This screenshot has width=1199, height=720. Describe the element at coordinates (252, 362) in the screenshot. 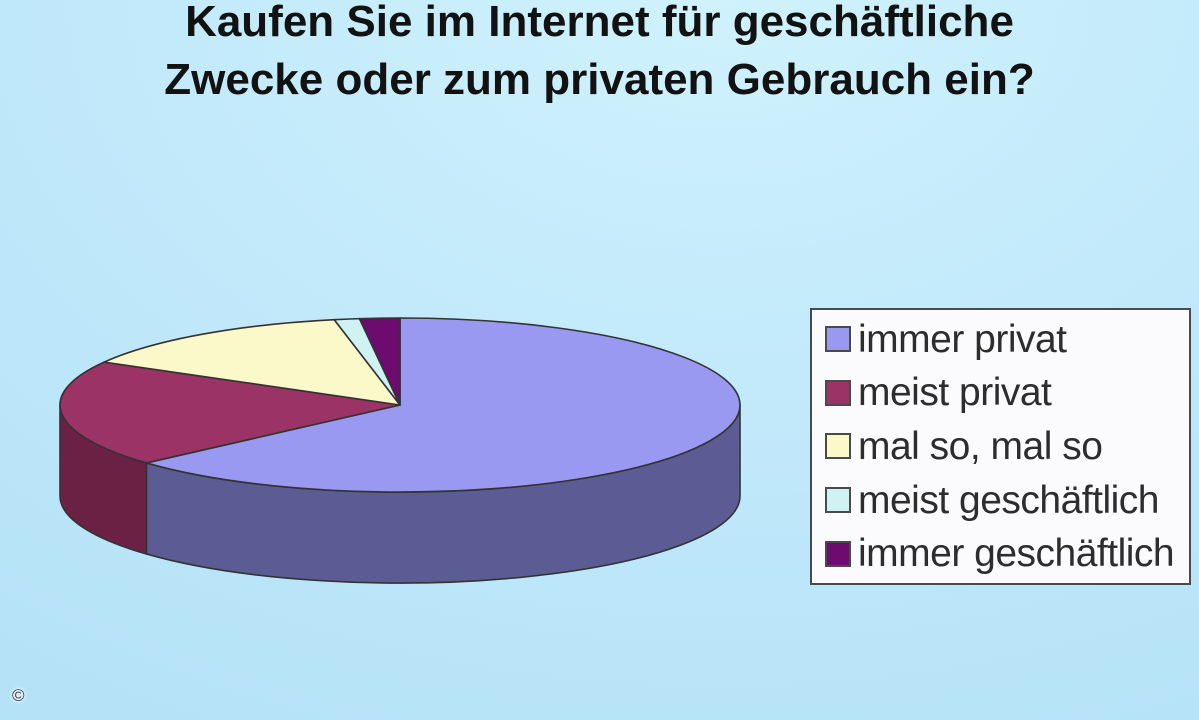

I see `pie-slice-mal-so-mal-so` at that location.